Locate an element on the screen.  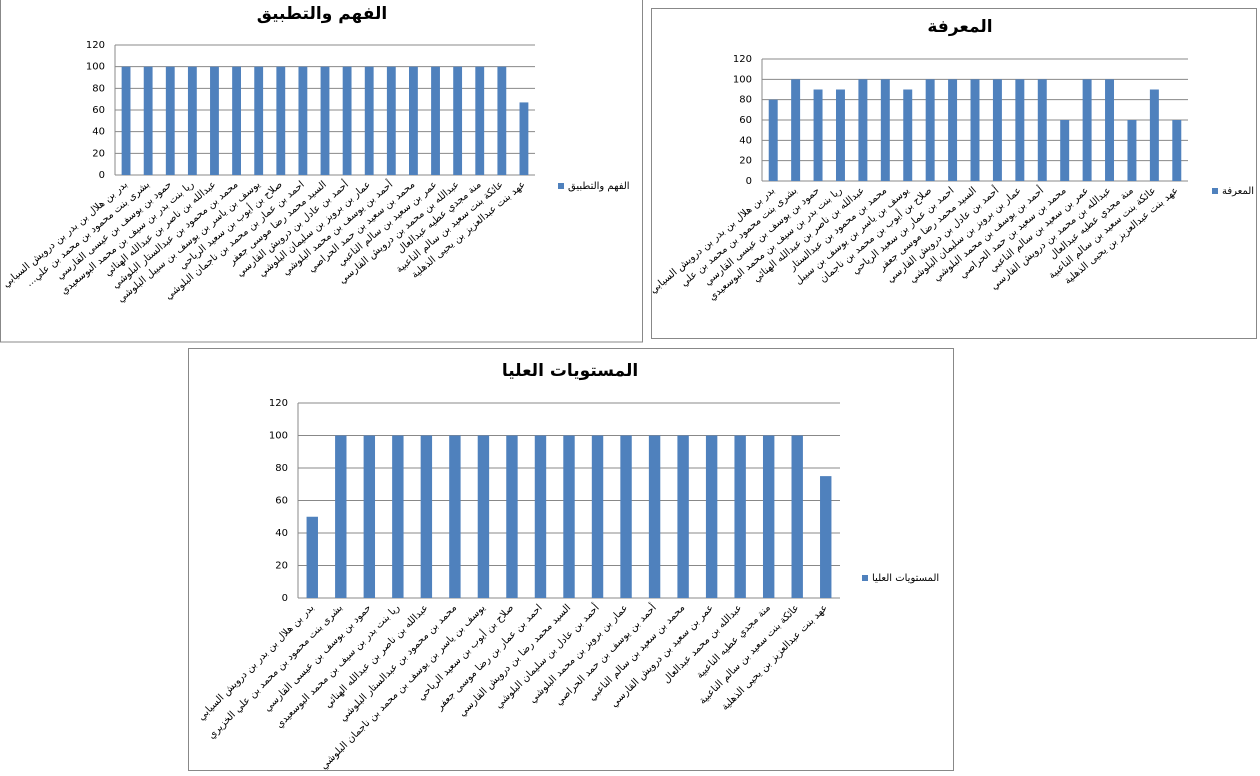
legend-label: المعرفة is located at coordinates (1238, 191).